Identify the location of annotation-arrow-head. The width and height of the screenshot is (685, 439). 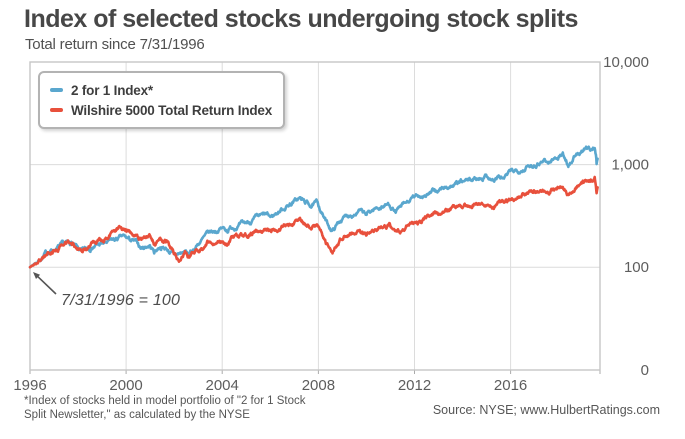
(37, 275).